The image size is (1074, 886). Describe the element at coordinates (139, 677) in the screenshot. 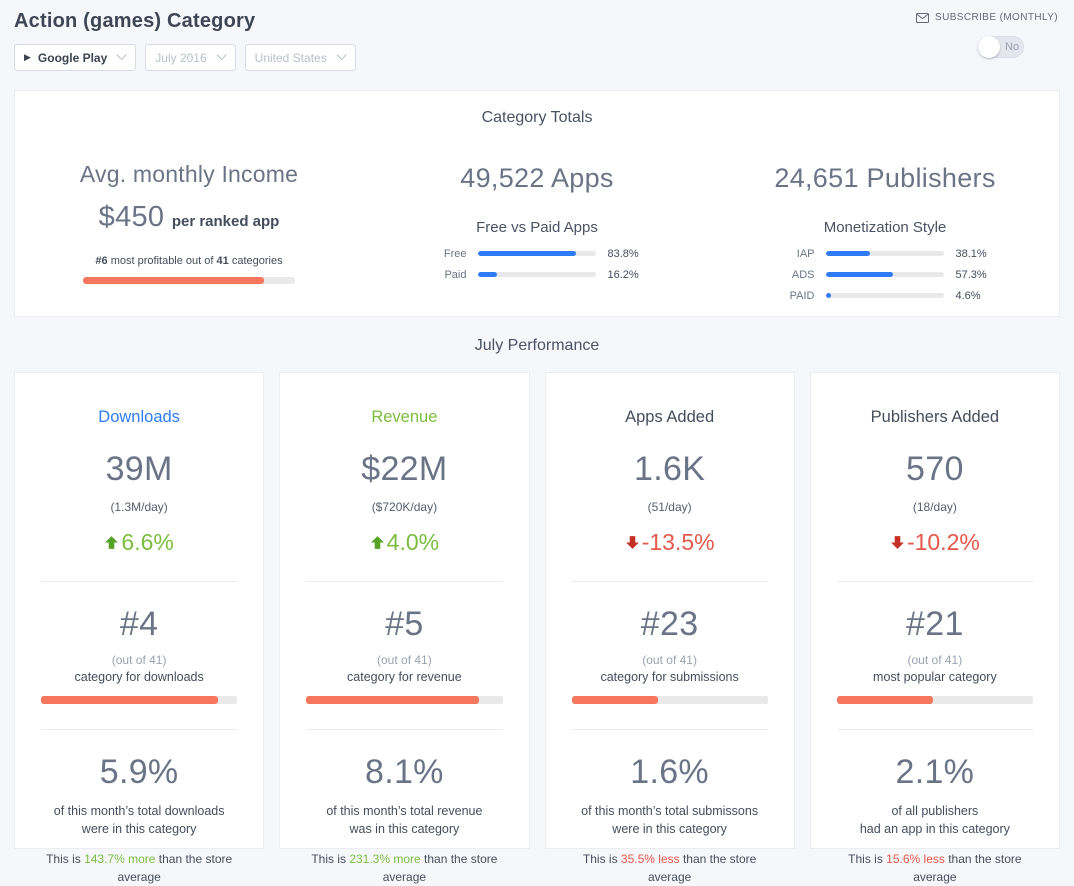

I see `downloads-rank-label: category for downloads` at that location.